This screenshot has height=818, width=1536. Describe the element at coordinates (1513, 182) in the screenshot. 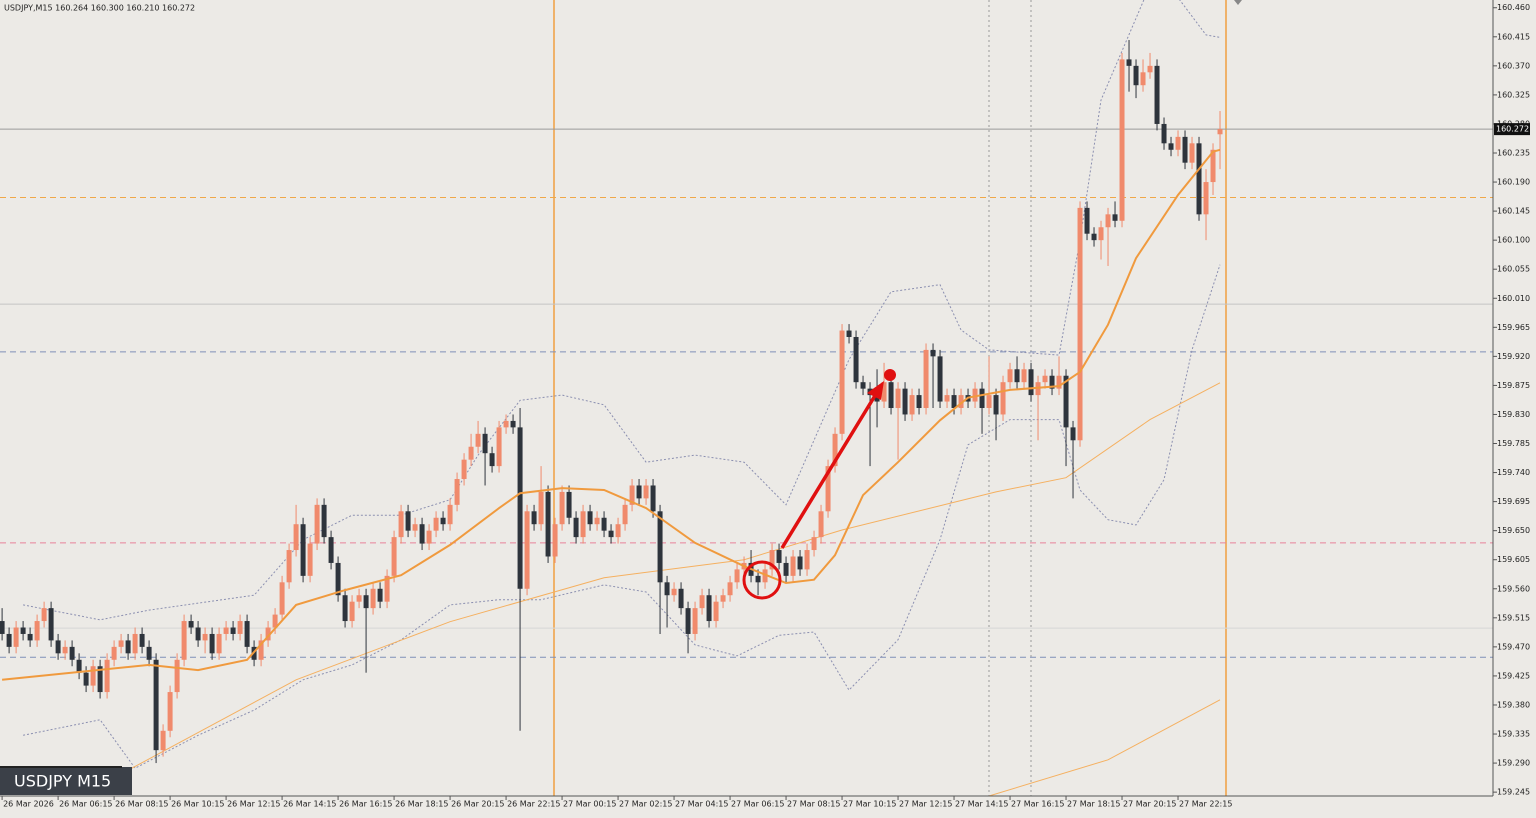

I see `y-tick-label: 160.190` at that location.